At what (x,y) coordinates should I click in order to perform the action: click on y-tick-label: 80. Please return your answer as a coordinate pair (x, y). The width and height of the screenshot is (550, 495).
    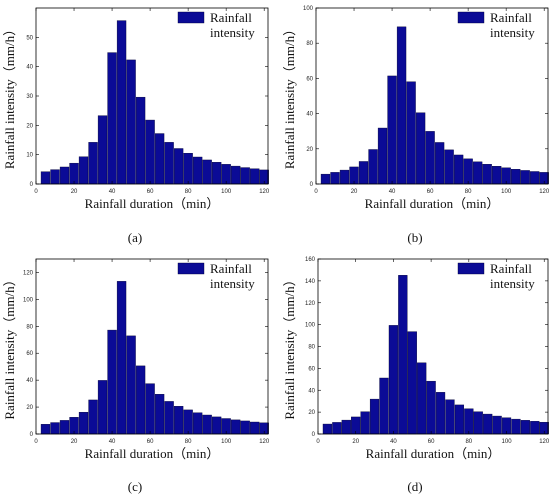
    Looking at the image, I should click on (311, 348).